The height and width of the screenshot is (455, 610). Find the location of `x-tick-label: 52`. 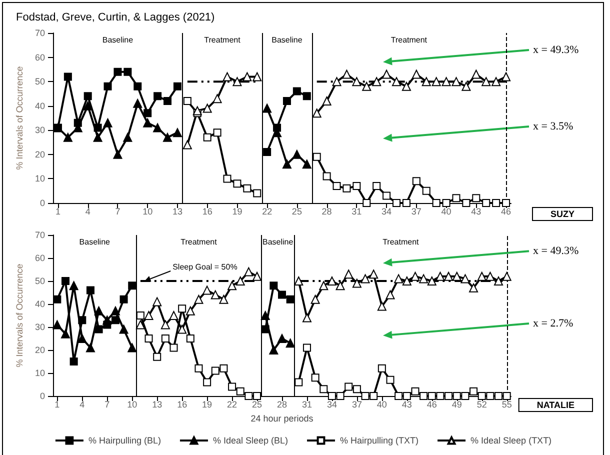

x-tick-label: 52 is located at coordinates (481, 405).